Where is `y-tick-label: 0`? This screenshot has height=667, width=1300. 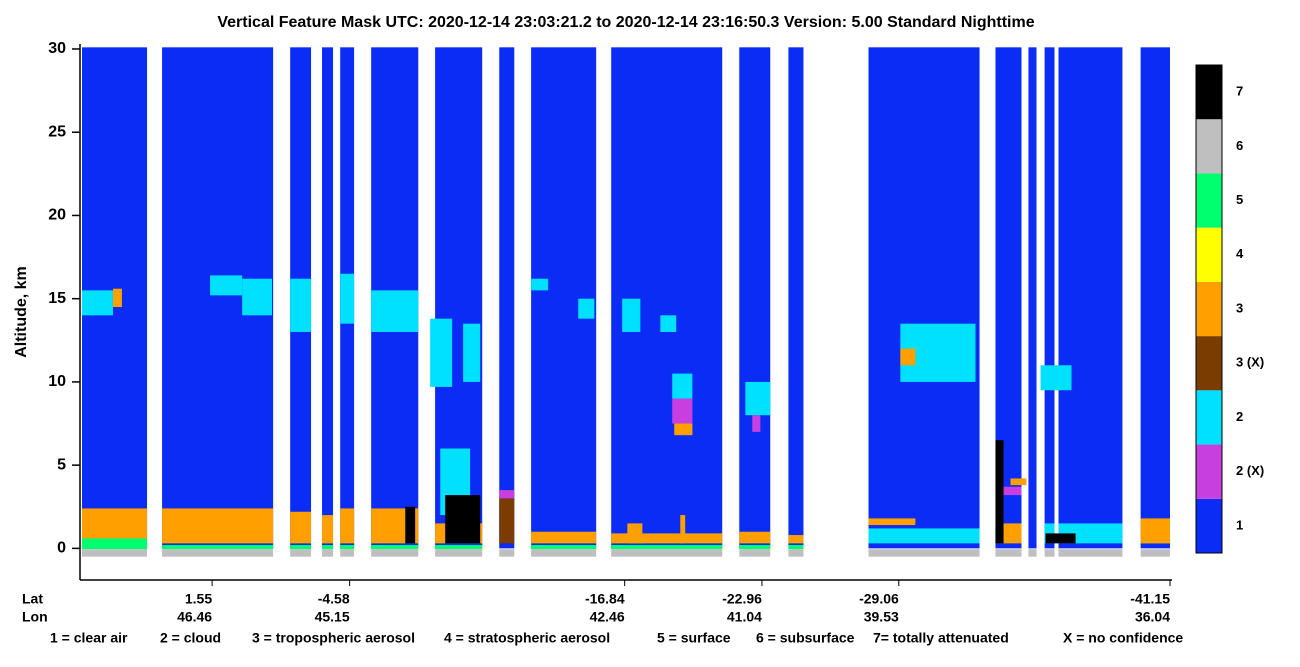 y-tick-label: 0 is located at coordinates (61, 548).